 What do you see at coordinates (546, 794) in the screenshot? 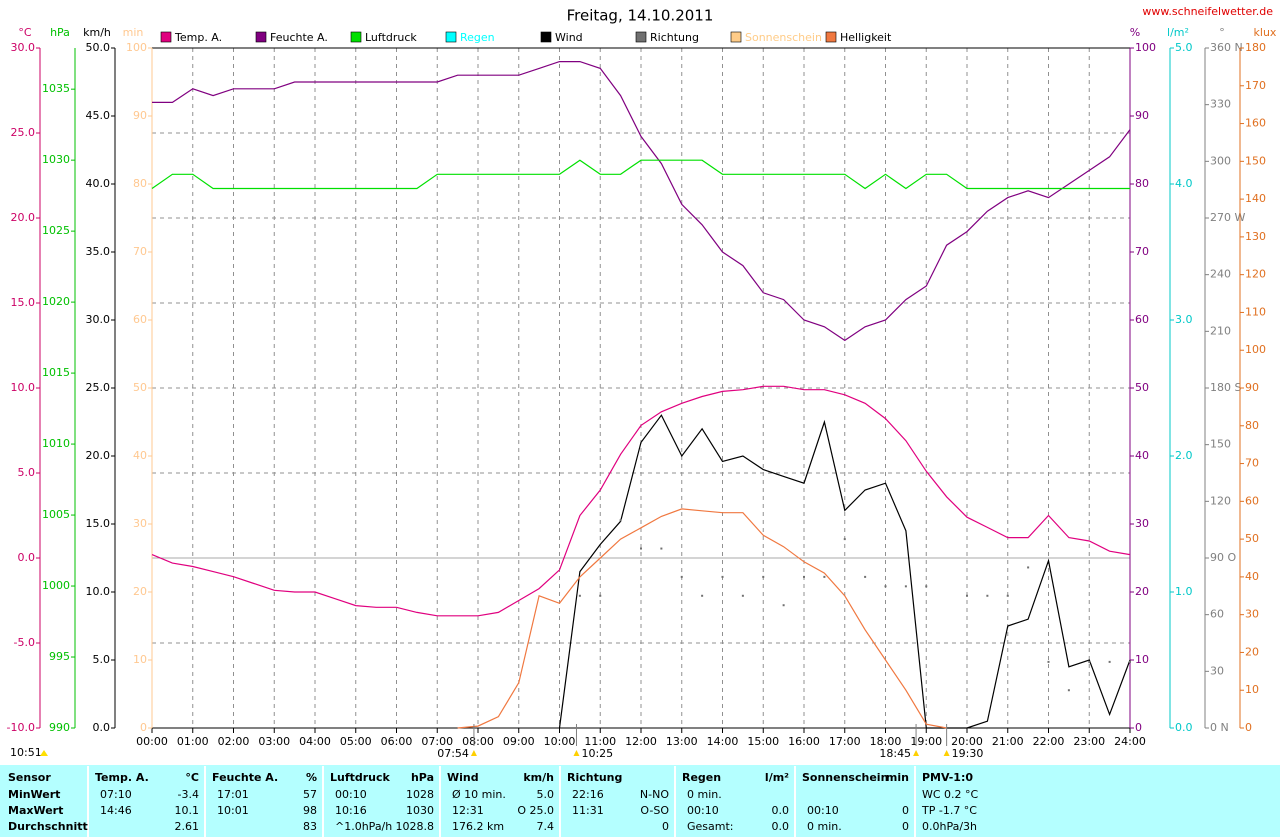
I see `table-cell: 5.0` at bounding box center [546, 794].